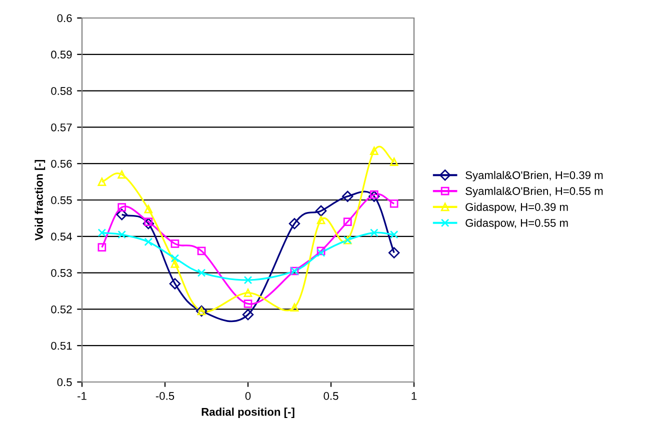 Image resolution: width=654 pixels, height=448 pixels. I want to click on y-tick-label: 0.53, so click(61, 273).